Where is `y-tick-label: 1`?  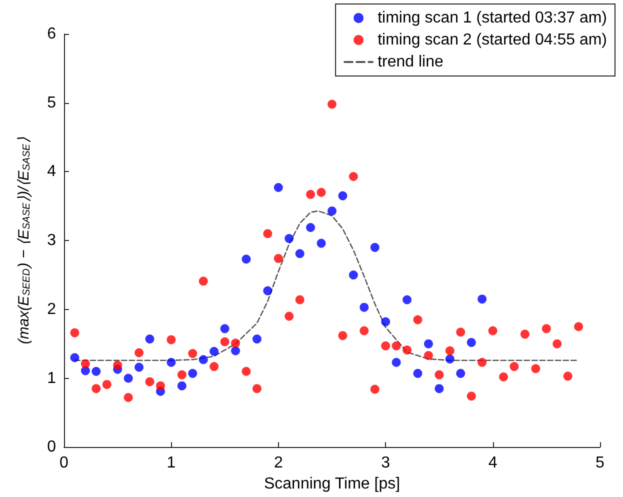
y-tick-label: 1 is located at coordinates (51, 378).